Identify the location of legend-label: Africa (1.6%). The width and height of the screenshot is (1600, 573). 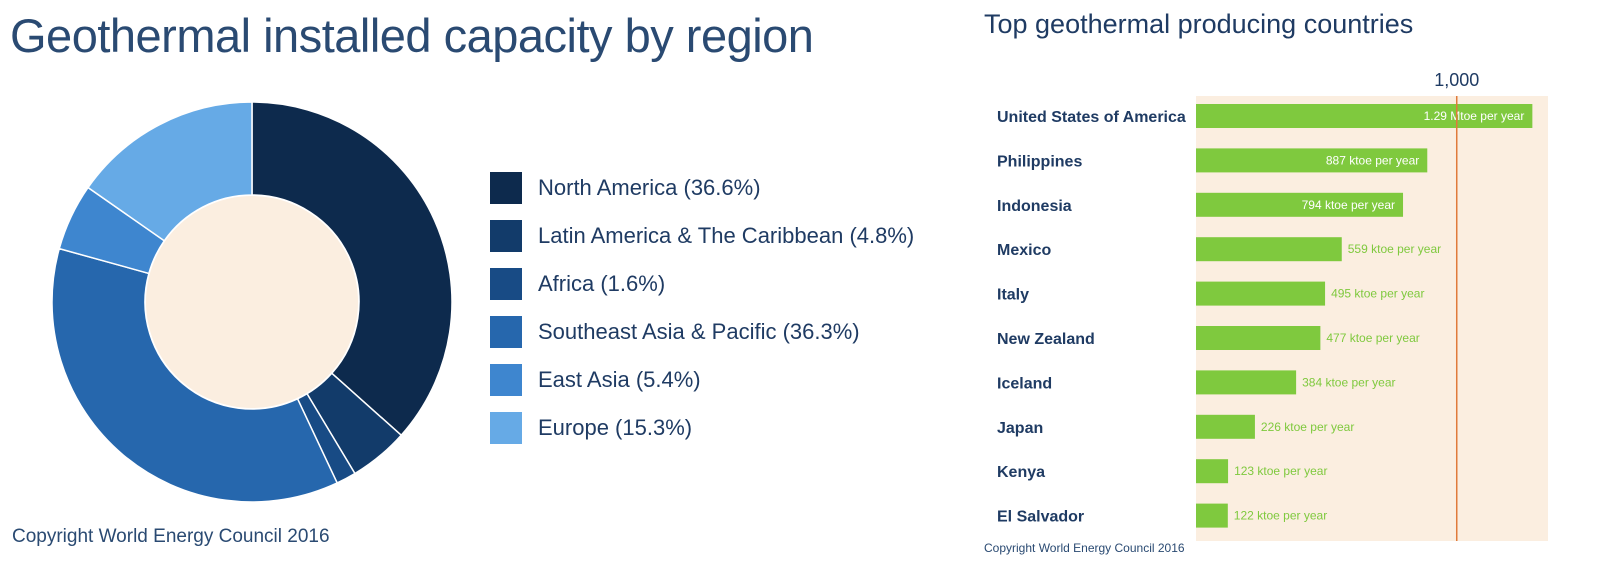
(602, 283).